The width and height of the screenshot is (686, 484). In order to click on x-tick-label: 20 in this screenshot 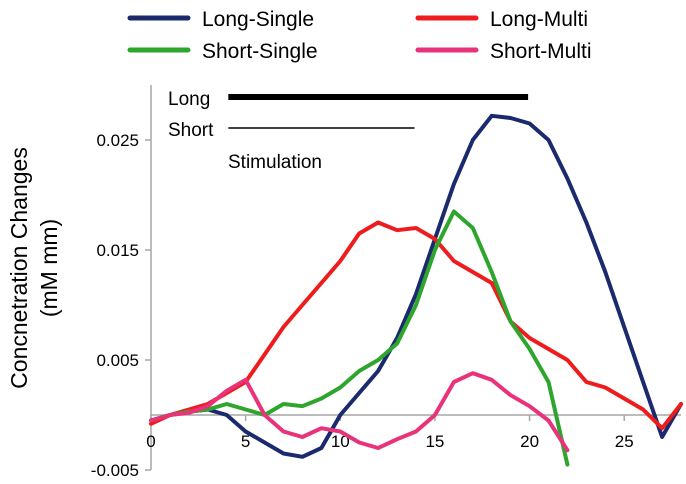, I will do `click(529, 441)`.